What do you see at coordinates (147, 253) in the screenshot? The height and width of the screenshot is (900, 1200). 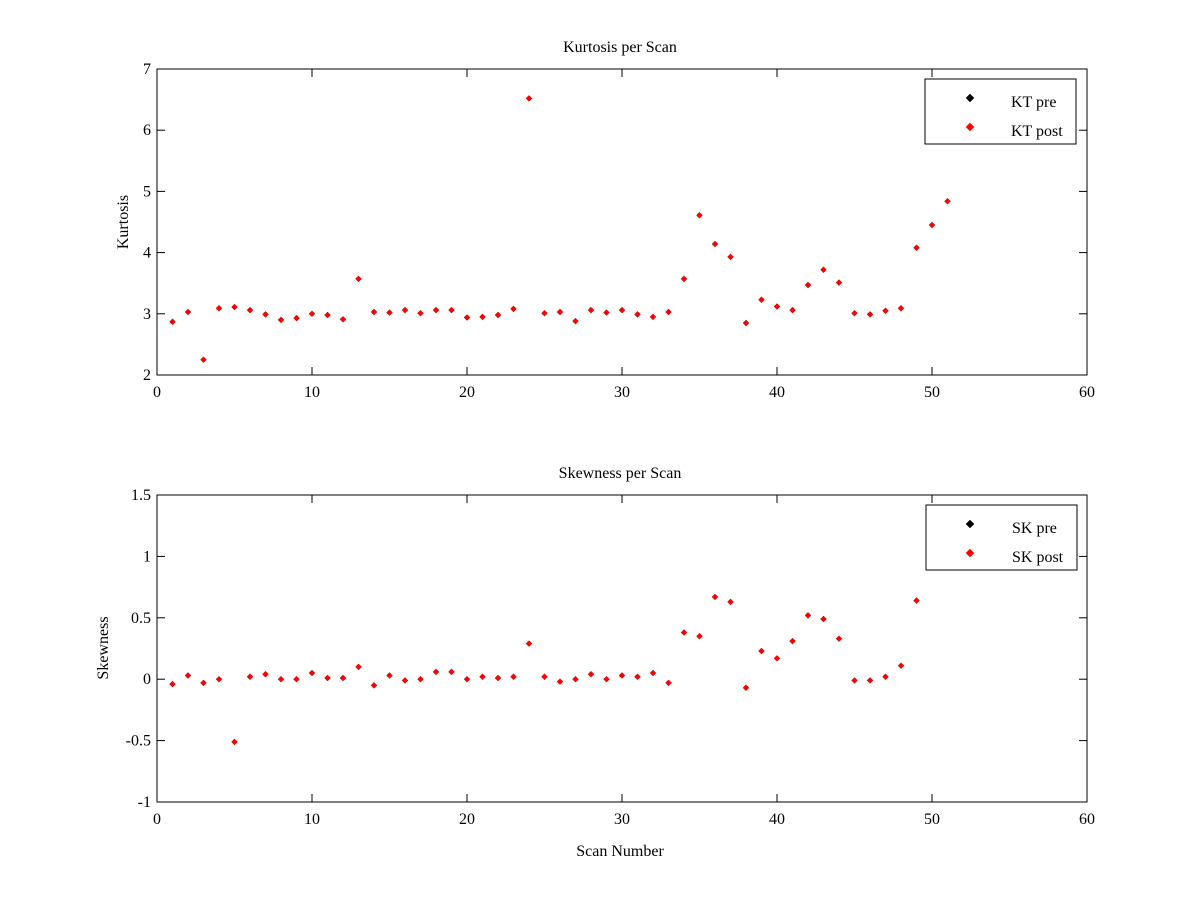 I see `y-tick-label: 4` at bounding box center [147, 253].